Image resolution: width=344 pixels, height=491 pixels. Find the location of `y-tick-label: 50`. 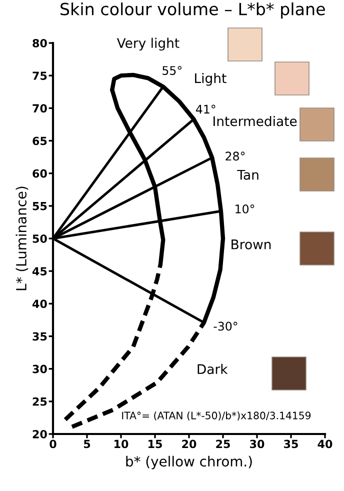

y-tick-label: 50 is located at coordinates (39, 238).